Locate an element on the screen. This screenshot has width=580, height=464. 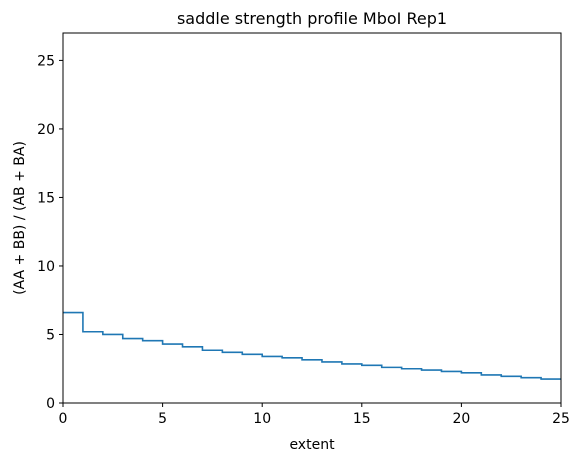
x-tick-label: 0 is located at coordinates (63, 419).